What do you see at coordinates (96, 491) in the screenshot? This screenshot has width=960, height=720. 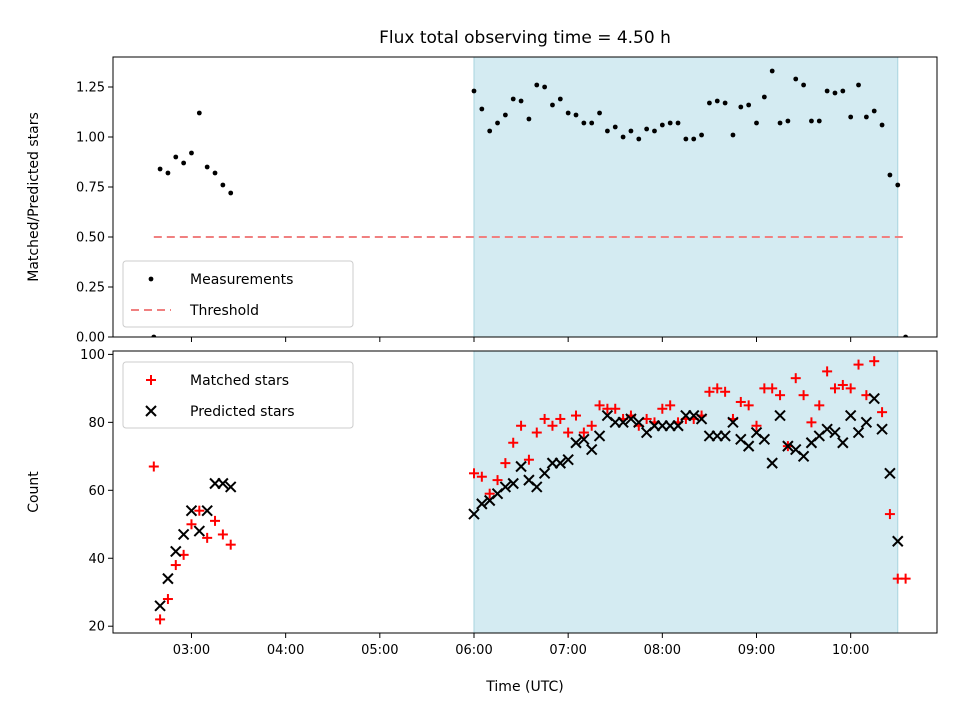 I see `y-tick-label: 60` at bounding box center [96, 491].